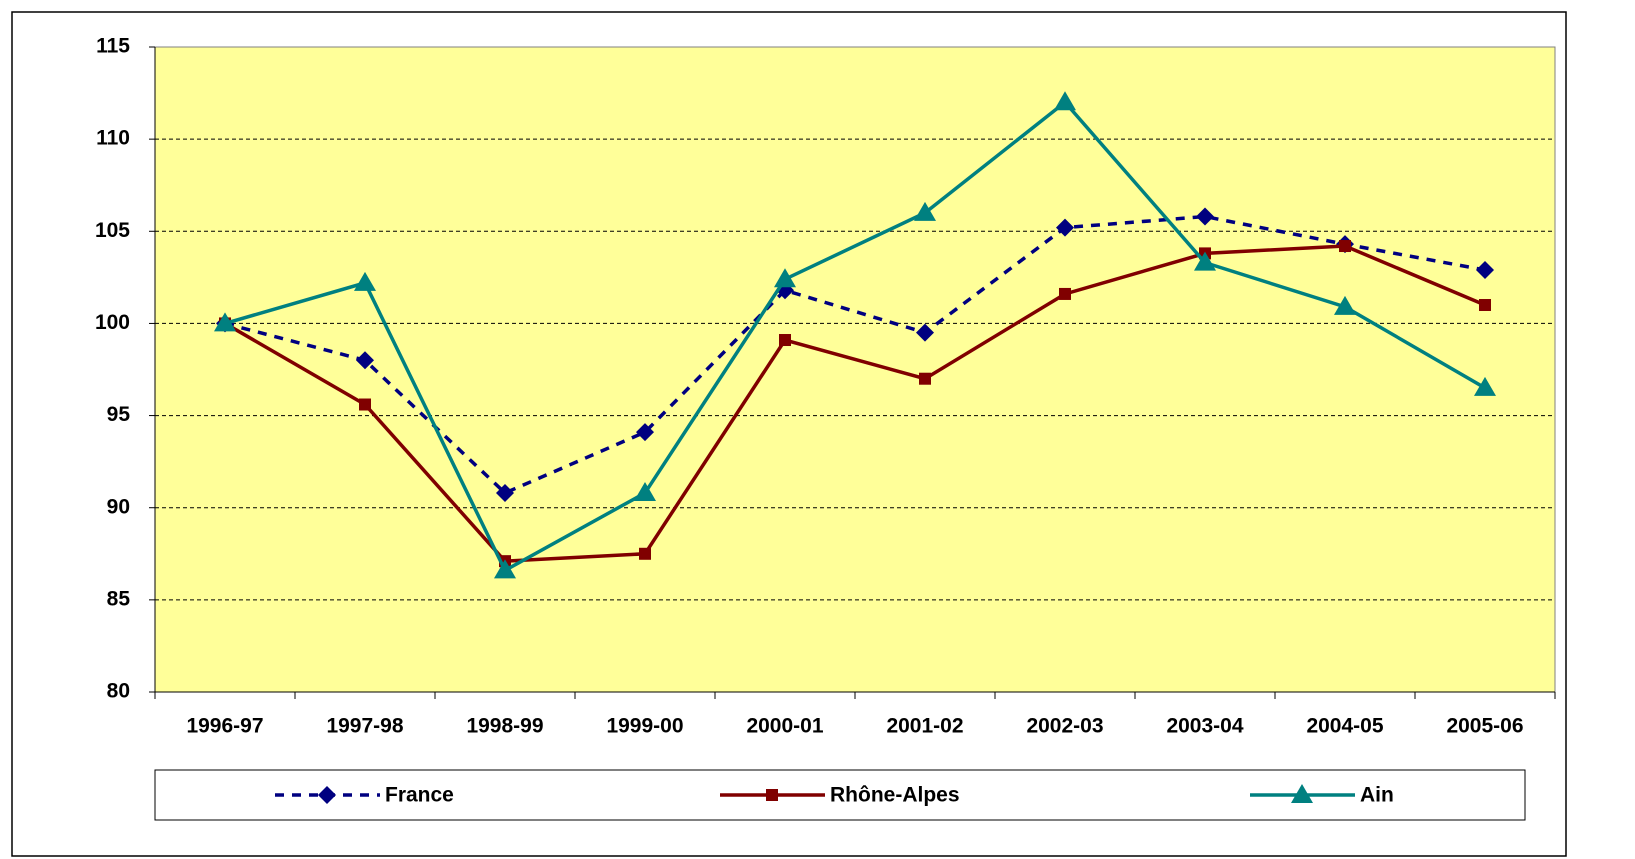  Describe the element at coordinates (224, 726) in the screenshot. I see `x-tick-label: 1996-97` at that location.